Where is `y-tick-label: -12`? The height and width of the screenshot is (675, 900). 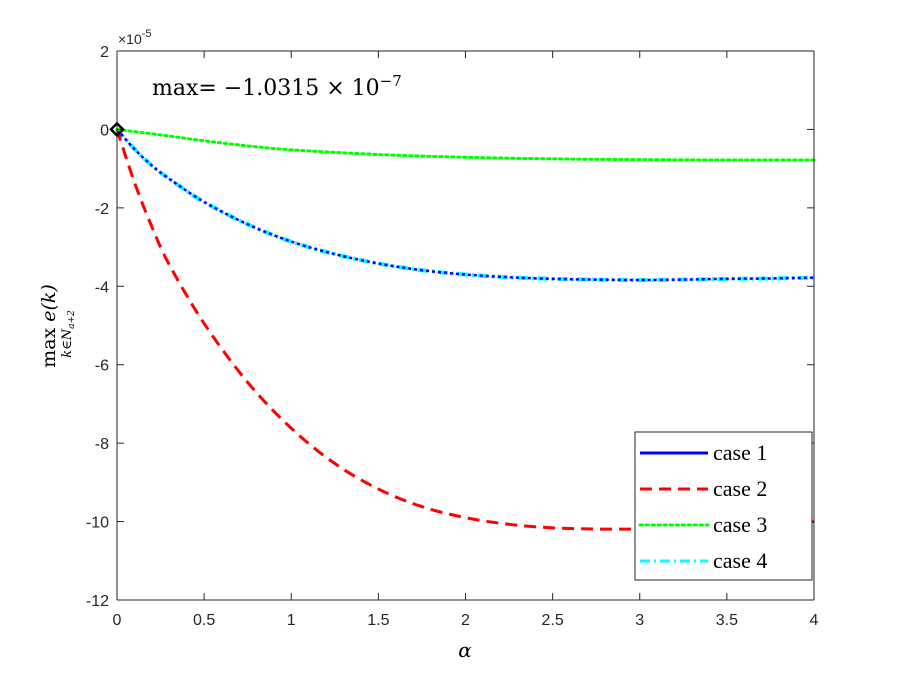 y-tick-label: -12 is located at coordinates (97, 601).